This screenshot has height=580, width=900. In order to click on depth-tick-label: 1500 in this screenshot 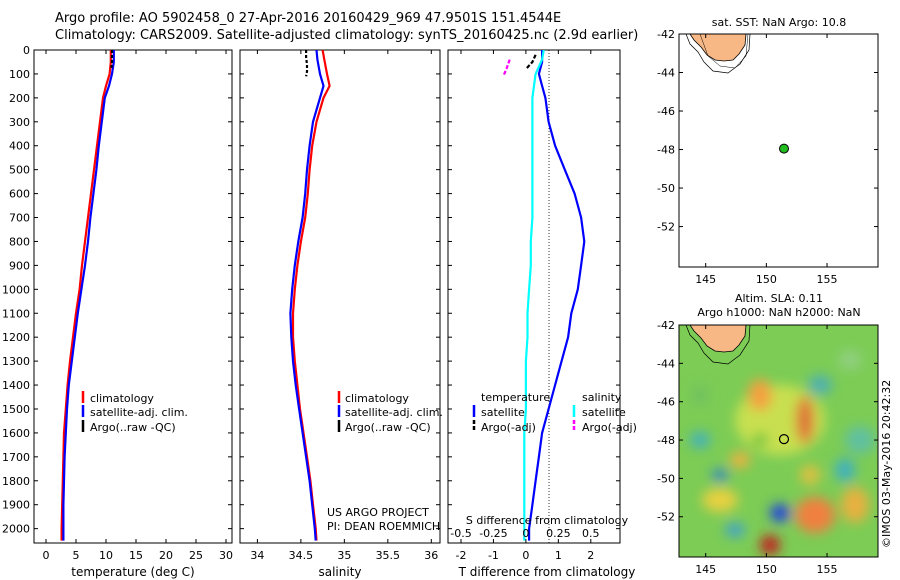, I will do `click(16, 409)`.